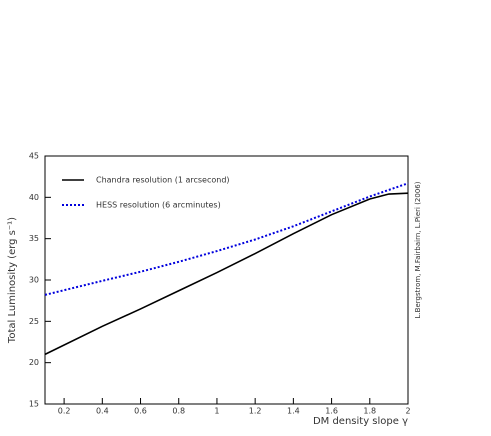 The height and width of the screenshot is (436, 491). What do you see at coordinates (163, 180) in the screenshot?
I see `legend-label: Chandra resolution (1 arcsecond)` at bounding box center [163, 180].